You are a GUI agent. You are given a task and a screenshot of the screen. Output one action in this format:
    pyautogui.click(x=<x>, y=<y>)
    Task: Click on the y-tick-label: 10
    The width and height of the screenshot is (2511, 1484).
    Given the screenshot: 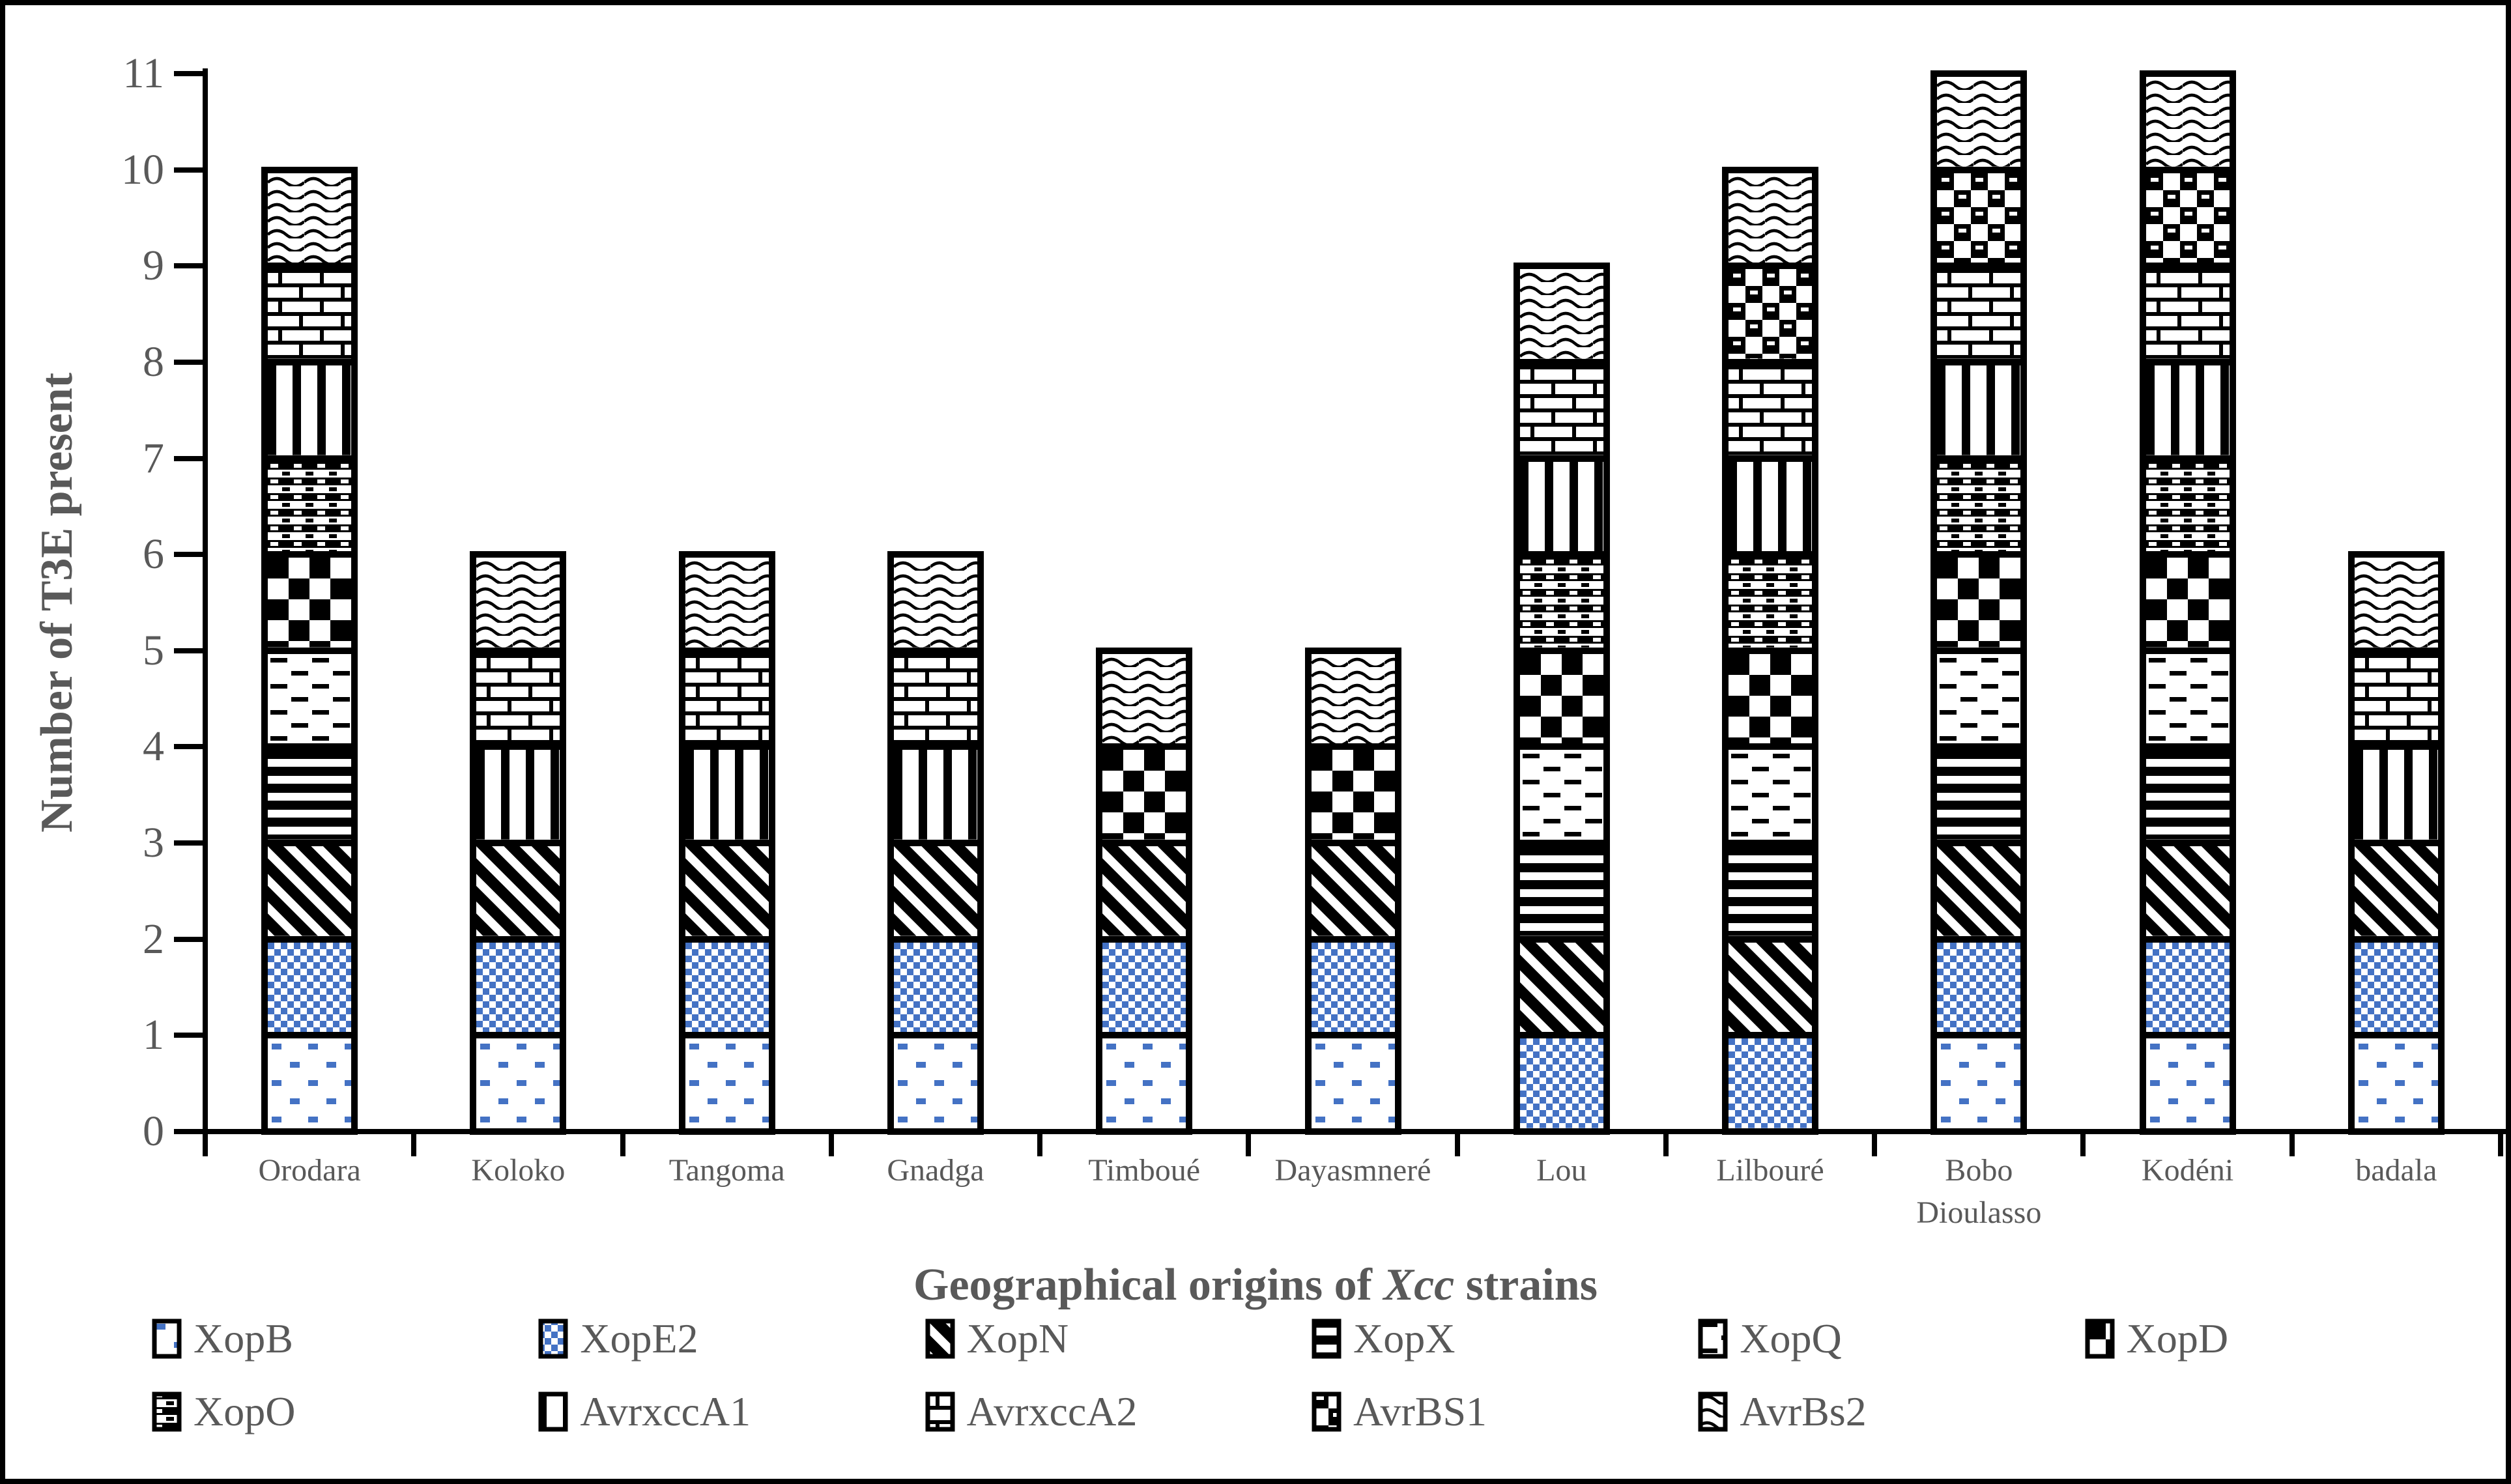 What is the action you would take?
    pyautogui.click(x=142, y=169)
    